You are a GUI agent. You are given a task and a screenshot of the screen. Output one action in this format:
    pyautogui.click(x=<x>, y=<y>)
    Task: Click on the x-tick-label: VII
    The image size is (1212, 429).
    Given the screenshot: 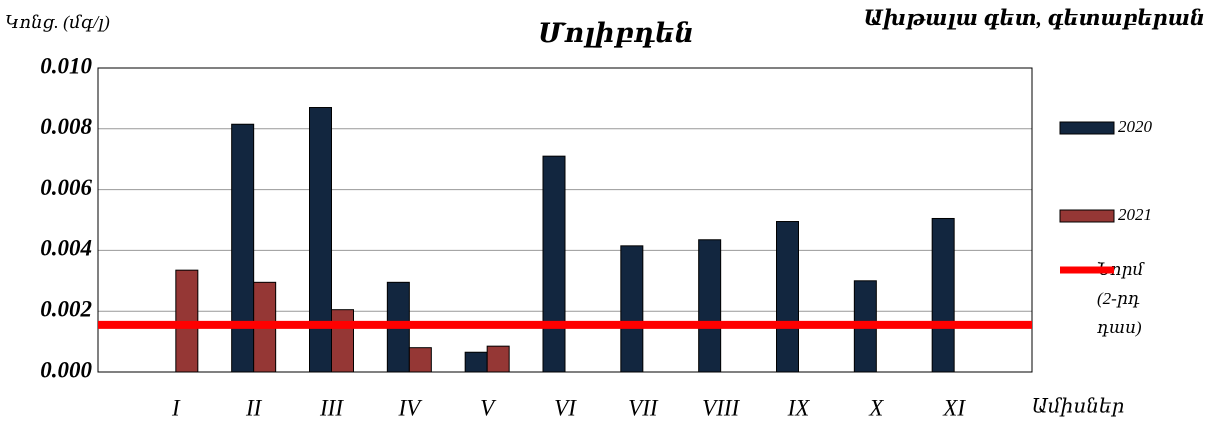 What is the action you would take?
    pyautogui.click(x=643, y=407)
    